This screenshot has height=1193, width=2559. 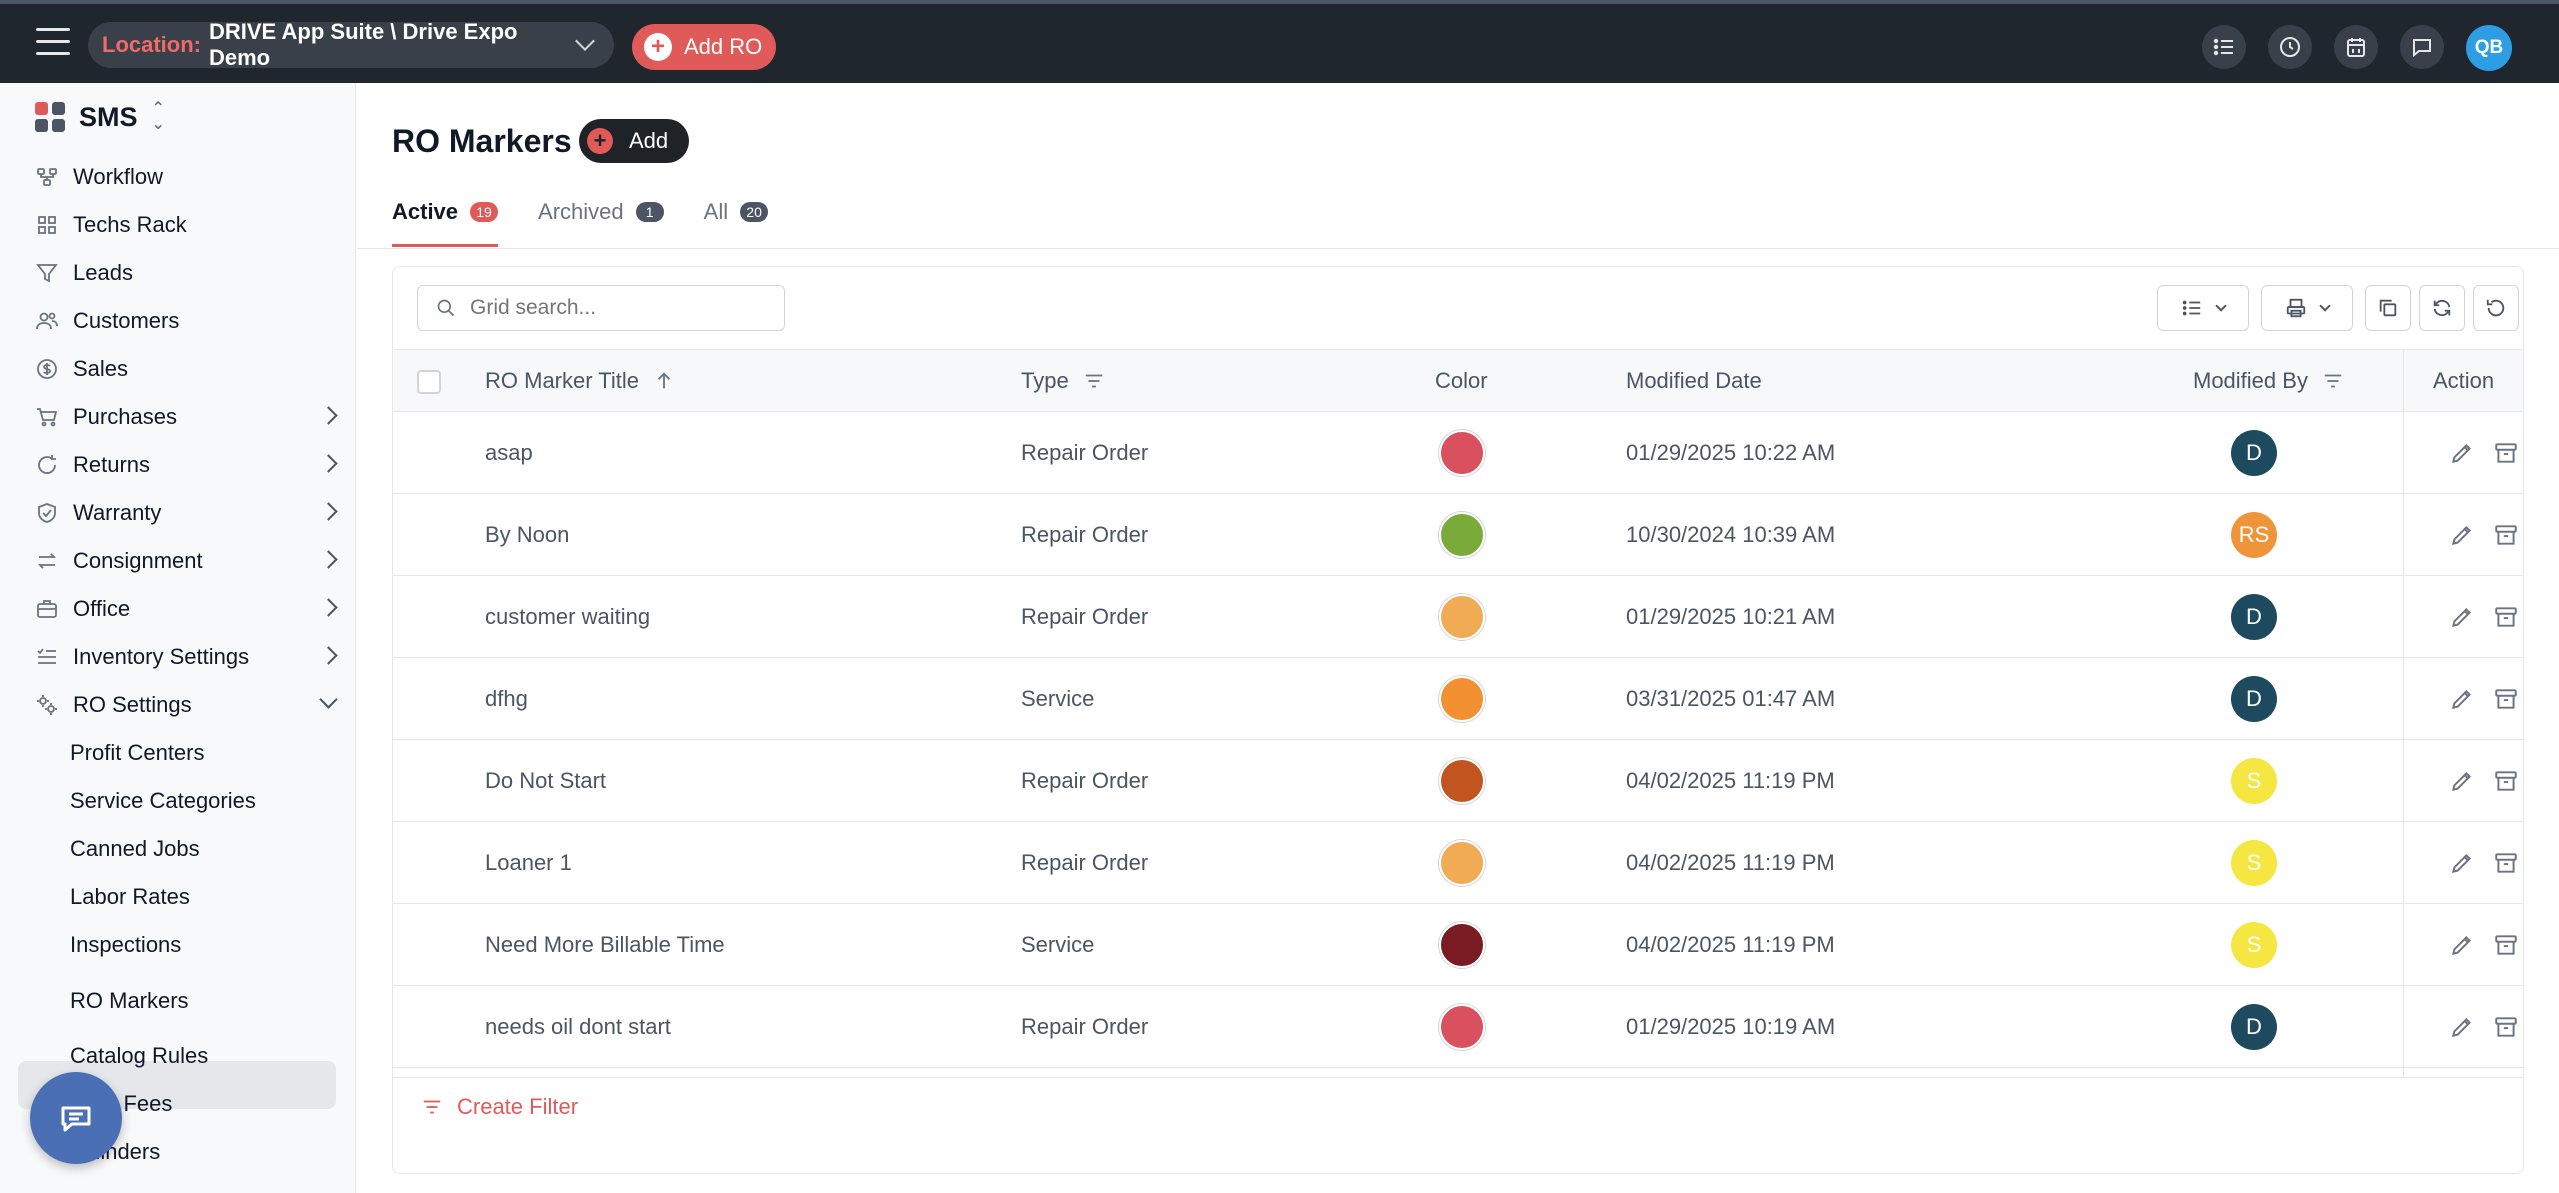 I want to click on calendar-icon, so click(x=2356, y=47).